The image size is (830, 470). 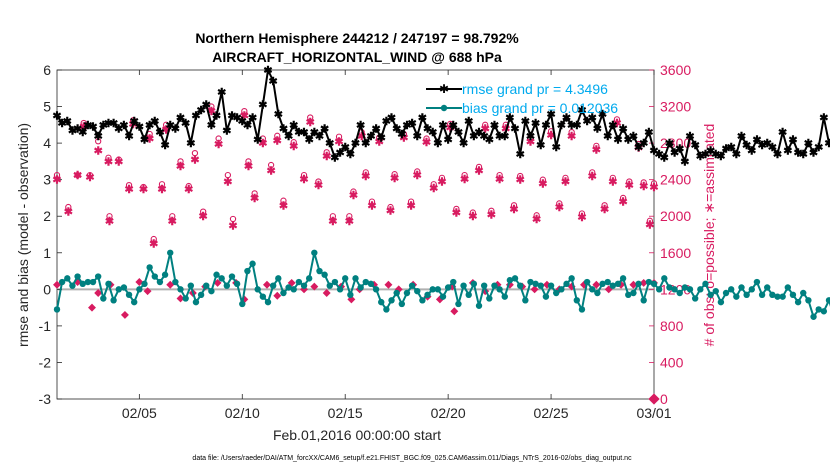 I want to click on y-tick-label-right: 800, so click(x=672, y=326).